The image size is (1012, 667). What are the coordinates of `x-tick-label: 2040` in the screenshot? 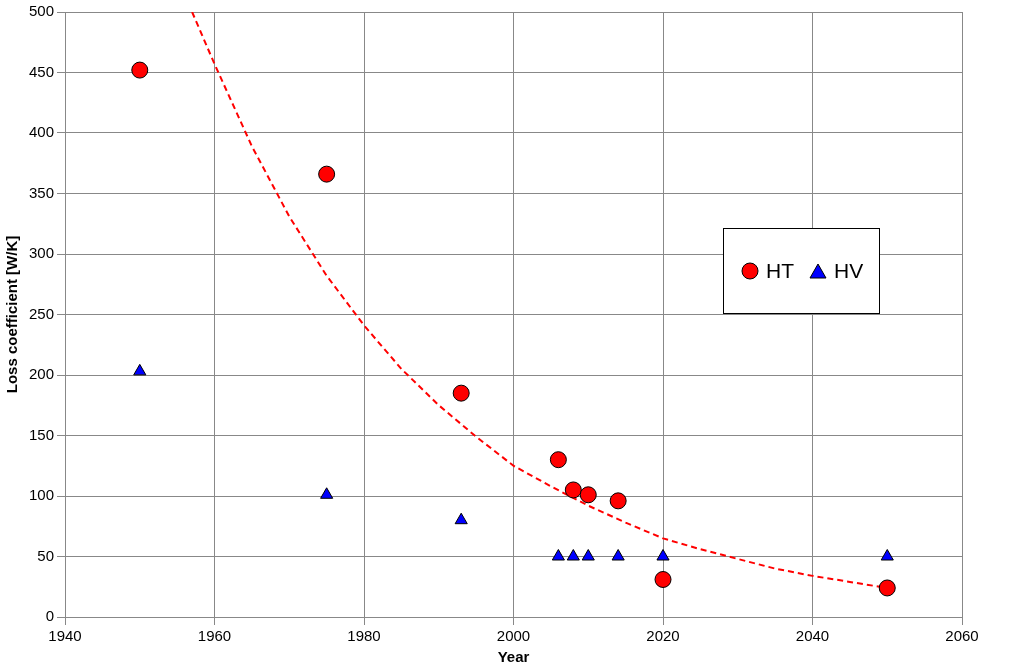 It's located at (812, 636).